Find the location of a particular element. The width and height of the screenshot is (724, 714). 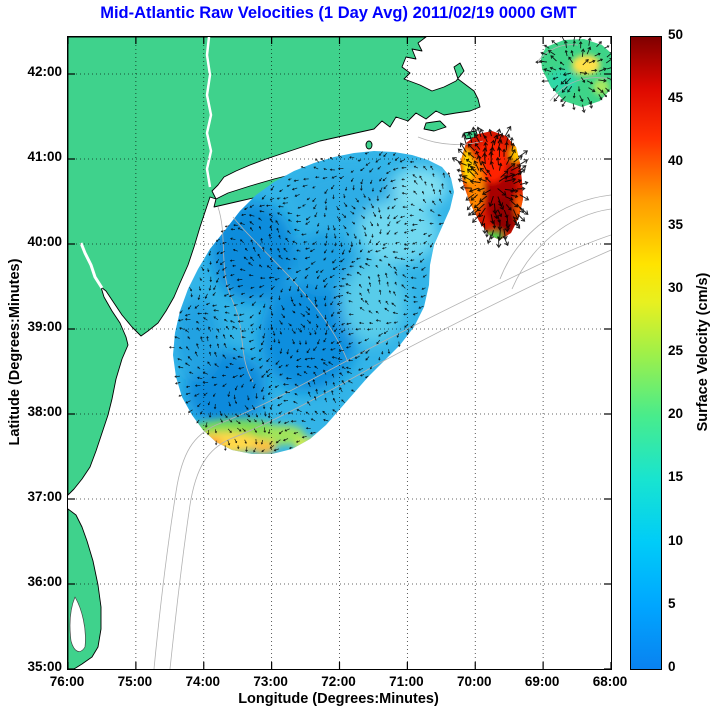

colorbar-tick-label: 45 is located at coordinates (676, 98).